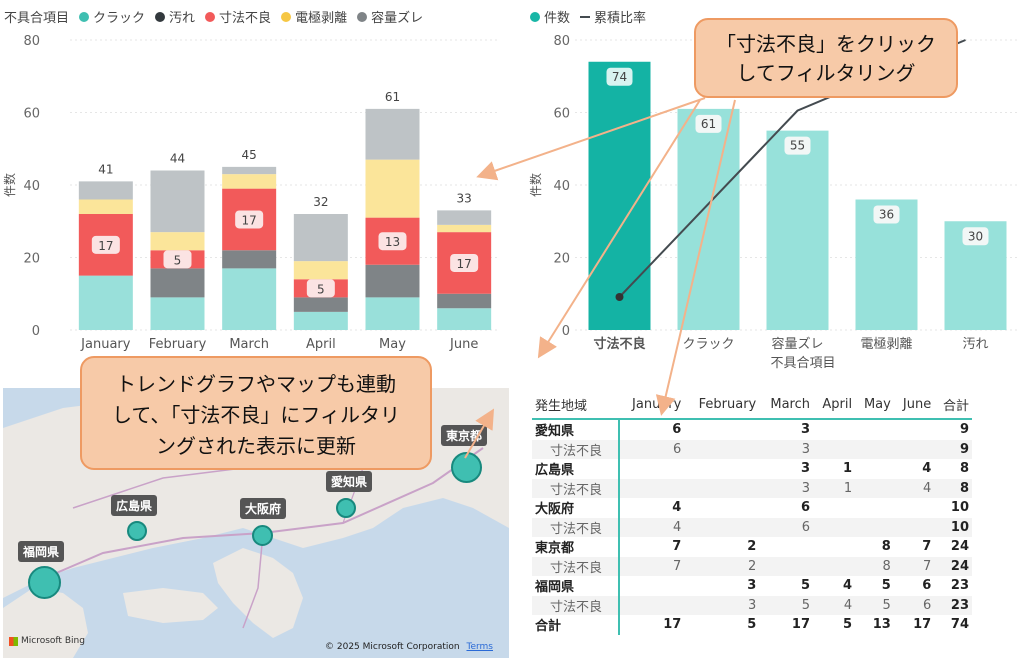 The image size is (1024, 663). I want to click on defect-row: 寸法不良 3 1 4 8, so click(752, 488).